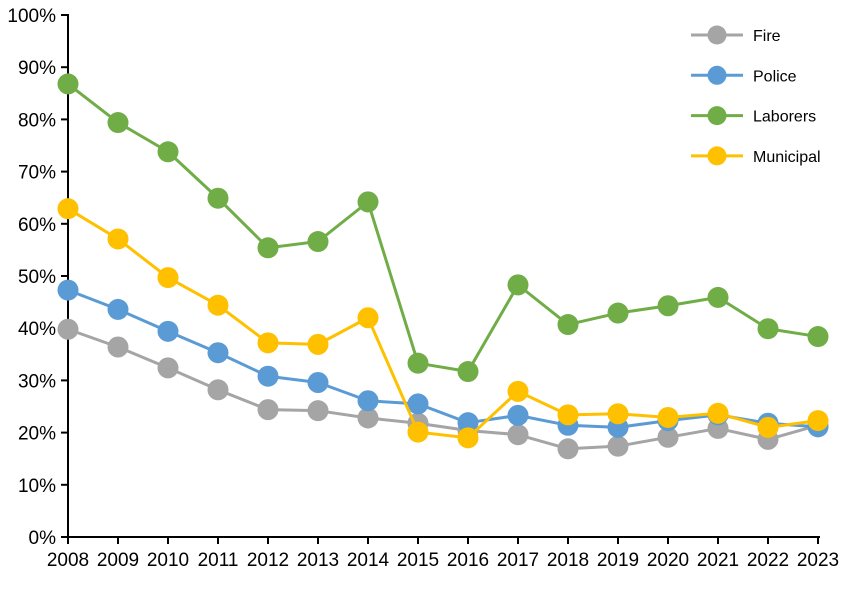 The height and width of the screenshot is (593, 852). Describe the element at coordinates (468, 438) in the screenshot. I see `data-point-municipal-2016` at that location.